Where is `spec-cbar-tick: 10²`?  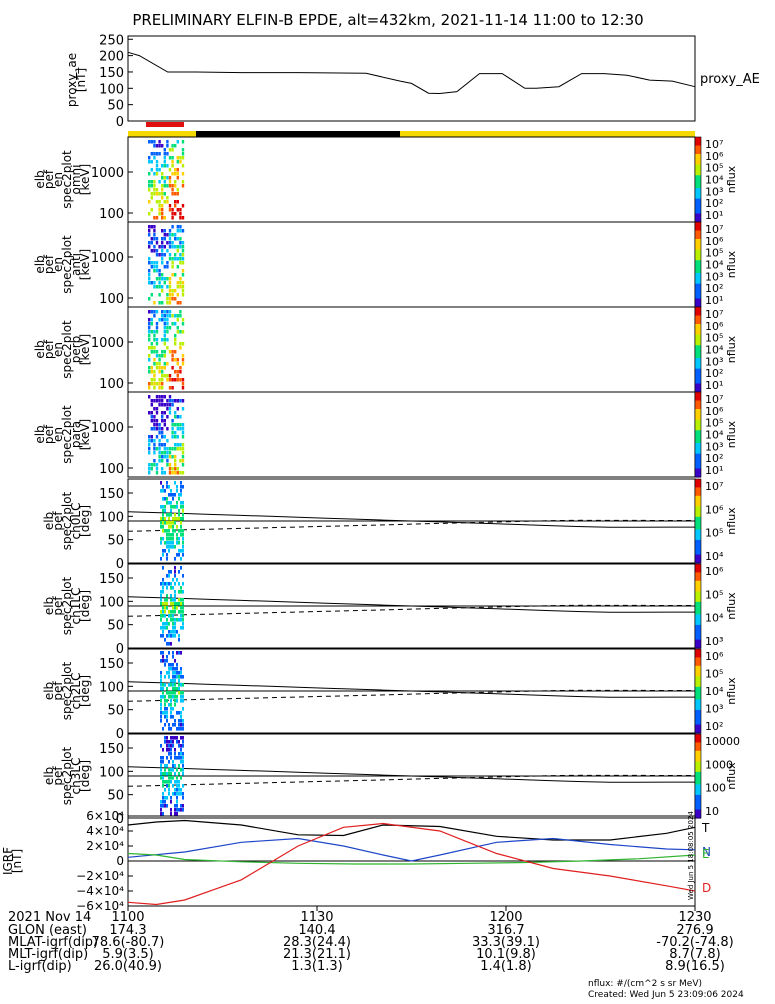
spec-cbar-tick: 10² is located at coordinates (714, 288).